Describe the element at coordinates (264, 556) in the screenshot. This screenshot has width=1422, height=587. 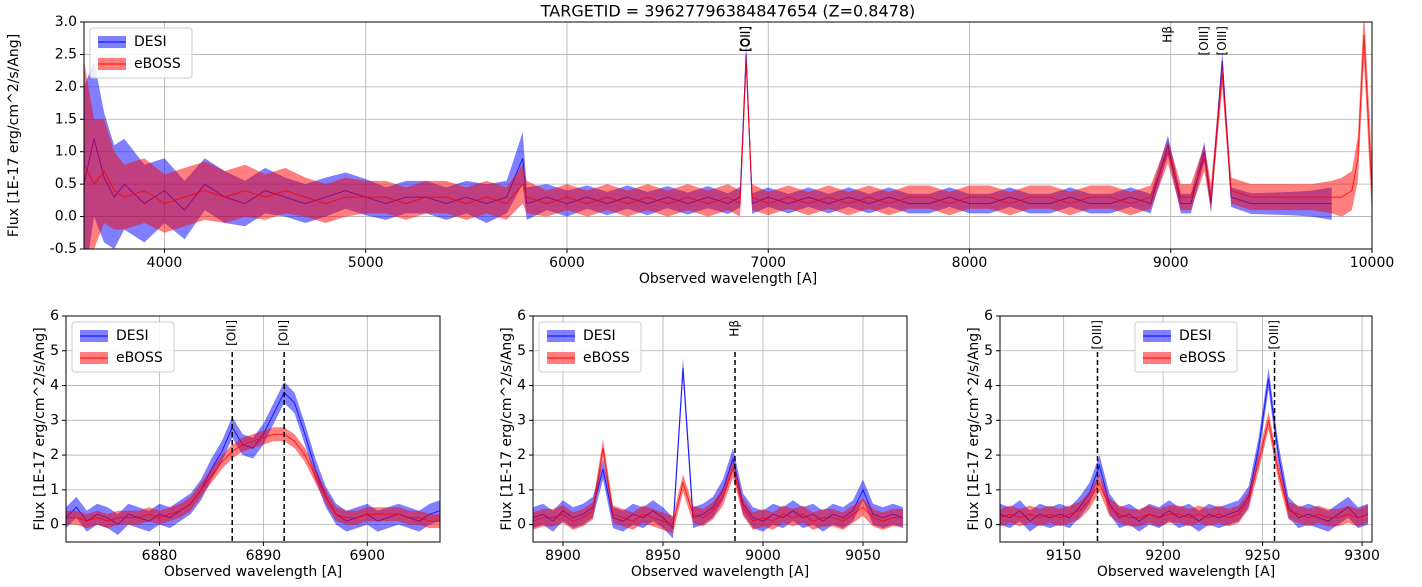
I see `x-tick-label: 6890` at that location.